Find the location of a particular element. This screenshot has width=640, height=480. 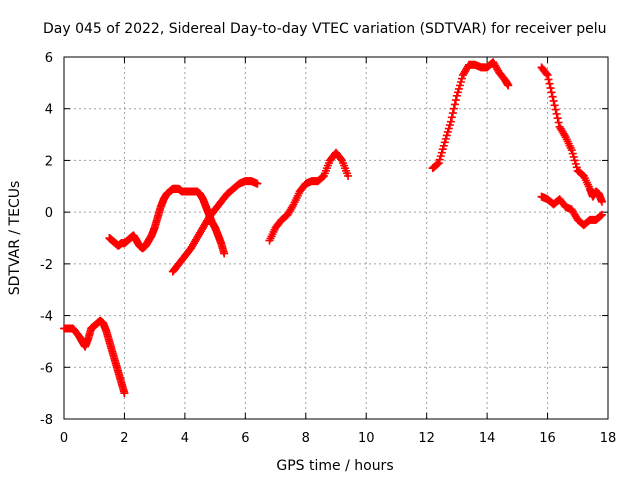

x-tick-label: 12 is located at coordinates (426, 438).